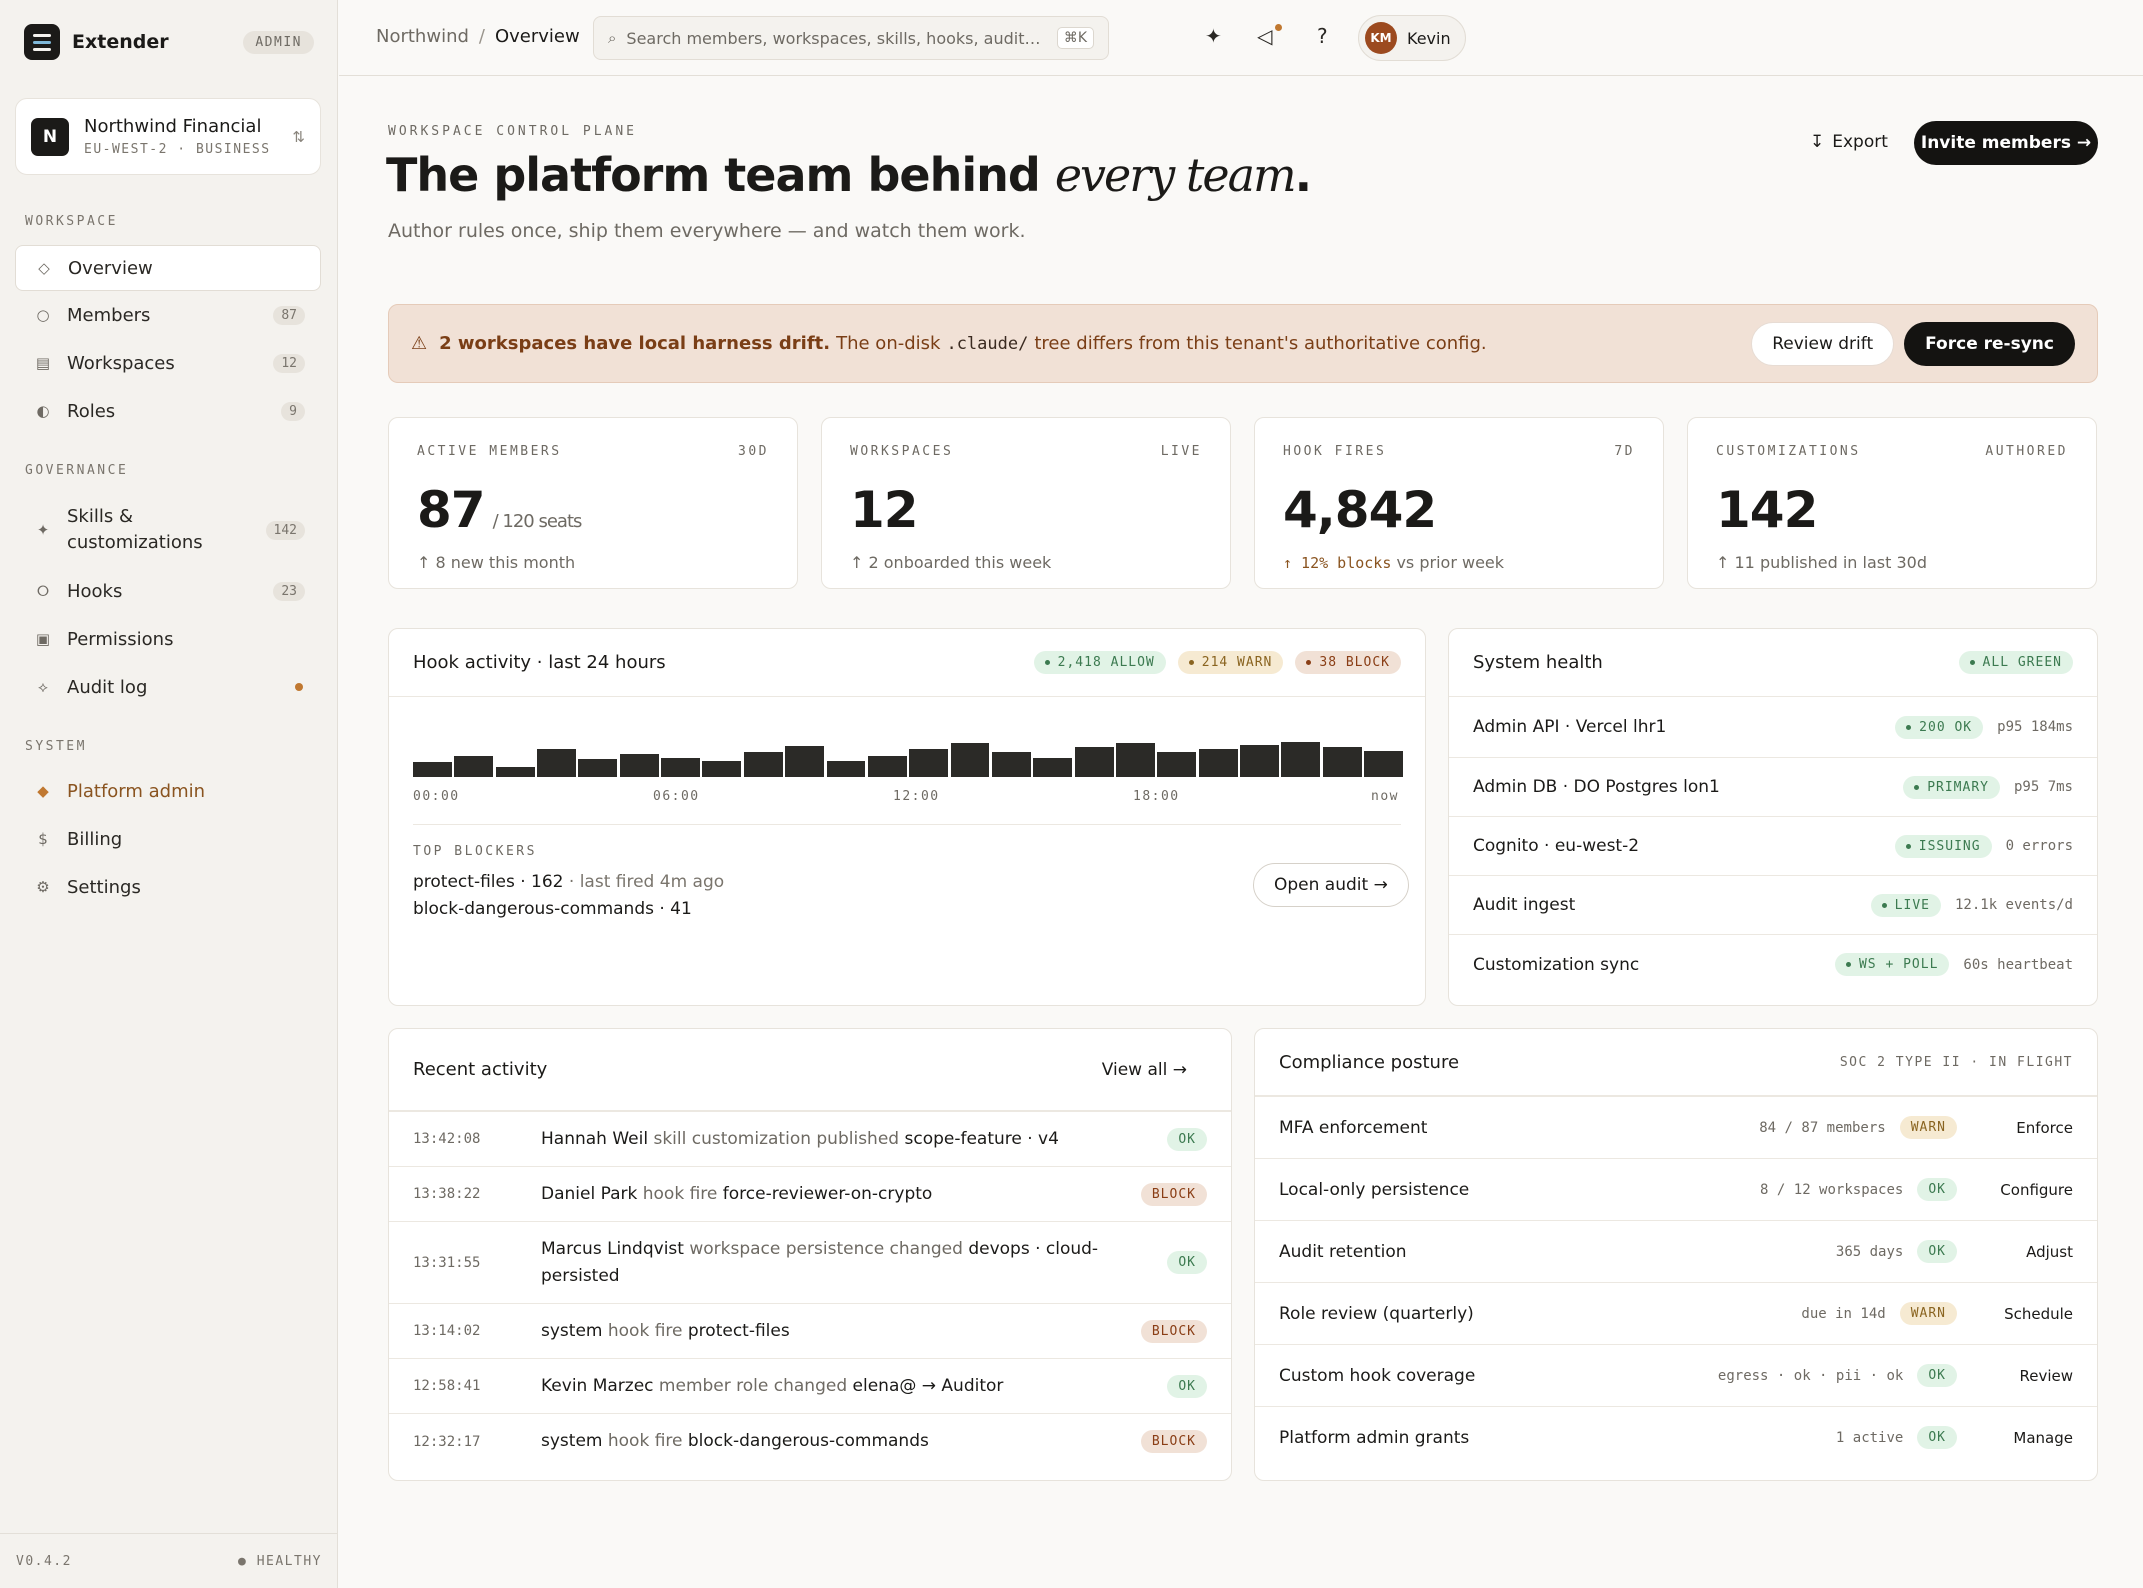  Describe the element at coordinates (916, 796) in the screenshot. I see `axis-label: 12:00` at that location.